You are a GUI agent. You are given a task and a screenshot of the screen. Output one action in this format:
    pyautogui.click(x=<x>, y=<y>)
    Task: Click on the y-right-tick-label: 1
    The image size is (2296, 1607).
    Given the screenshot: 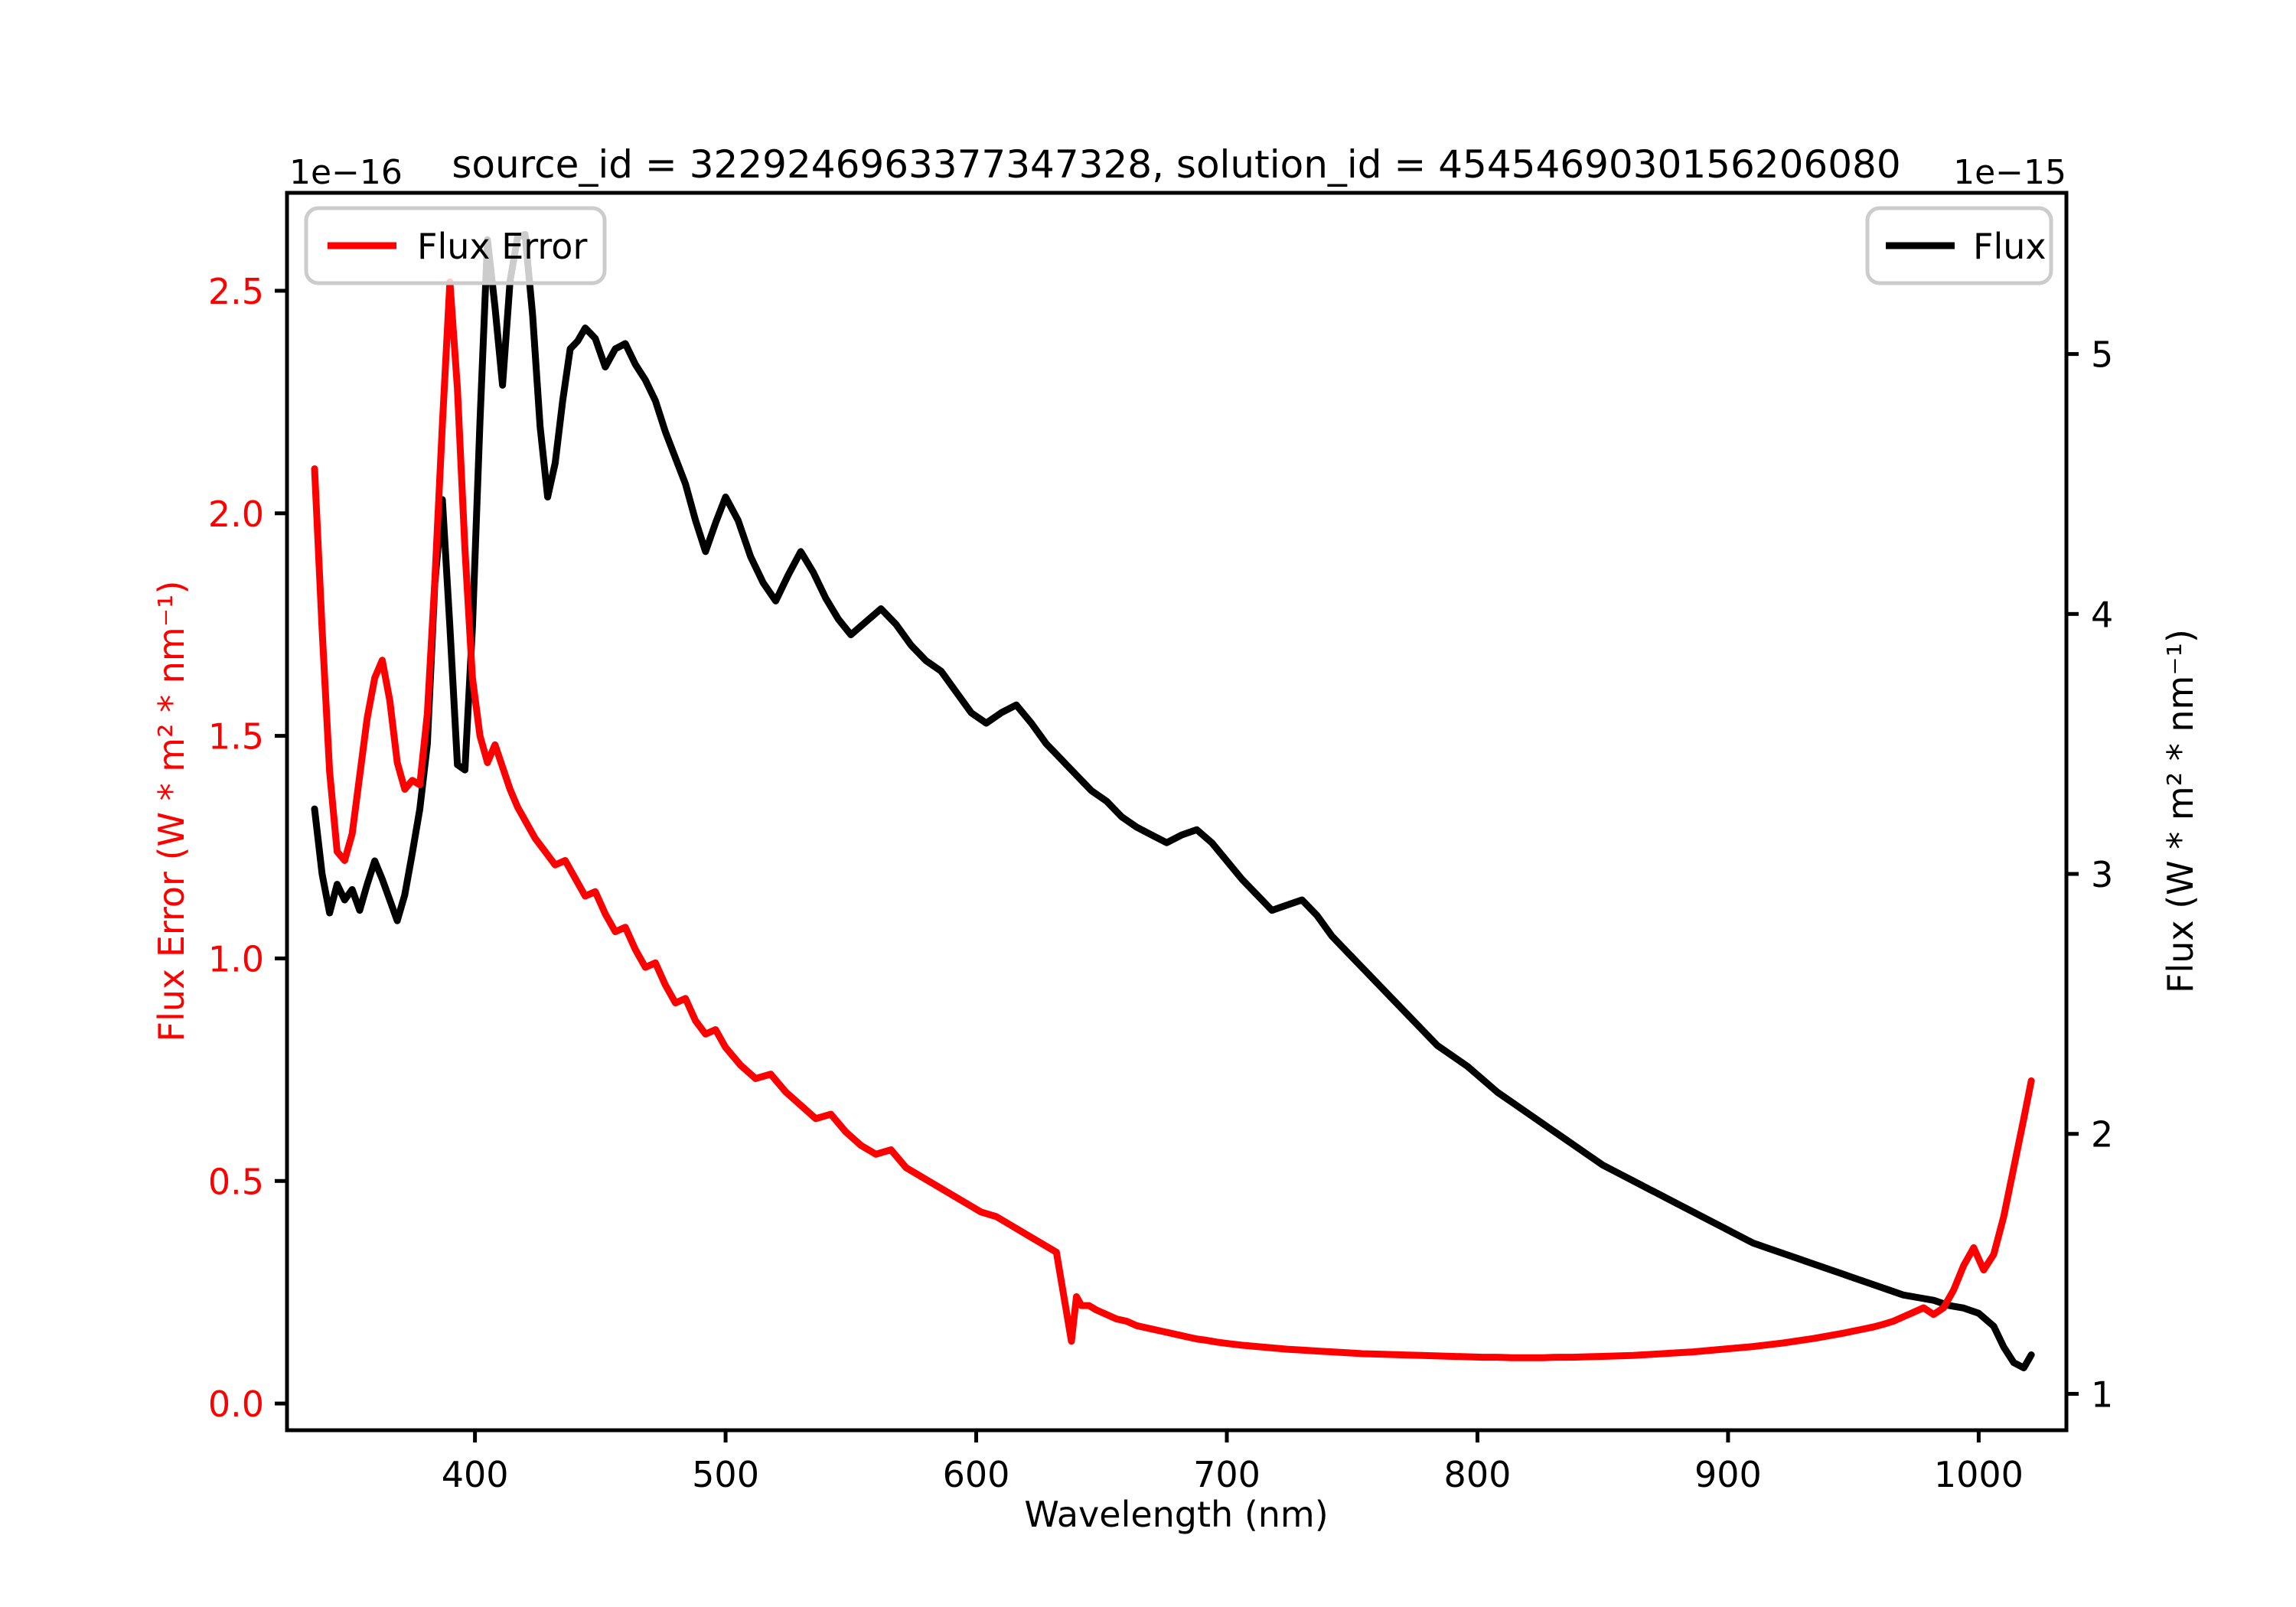 What is the action you would take?
    pyautogui.click(x=2102, y=1394)
    